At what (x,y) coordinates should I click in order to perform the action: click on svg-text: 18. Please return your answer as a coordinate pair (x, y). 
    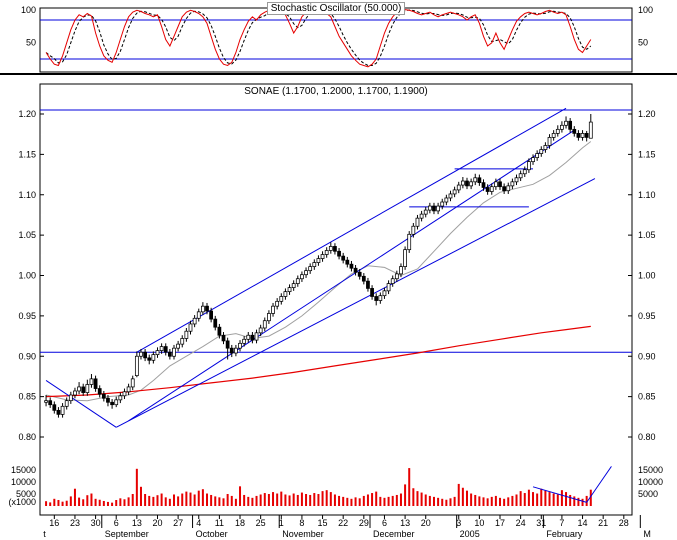
    Looking at the image, I should click on (240, 523).